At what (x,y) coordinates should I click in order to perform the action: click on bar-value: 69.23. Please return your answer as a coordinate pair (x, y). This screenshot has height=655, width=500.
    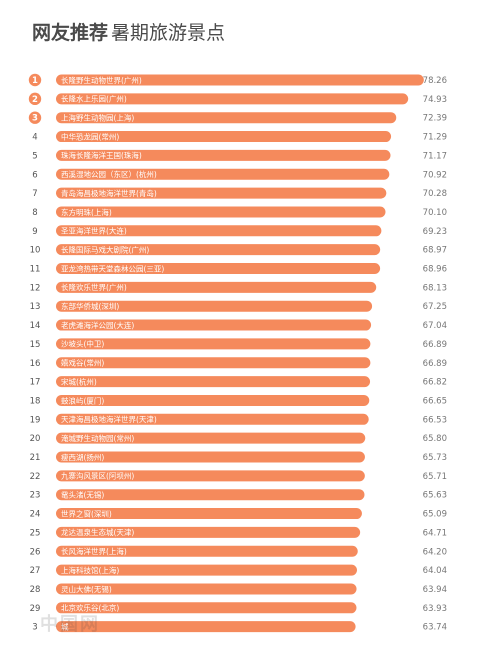
    Looking at the image, I should click on (435, 232).